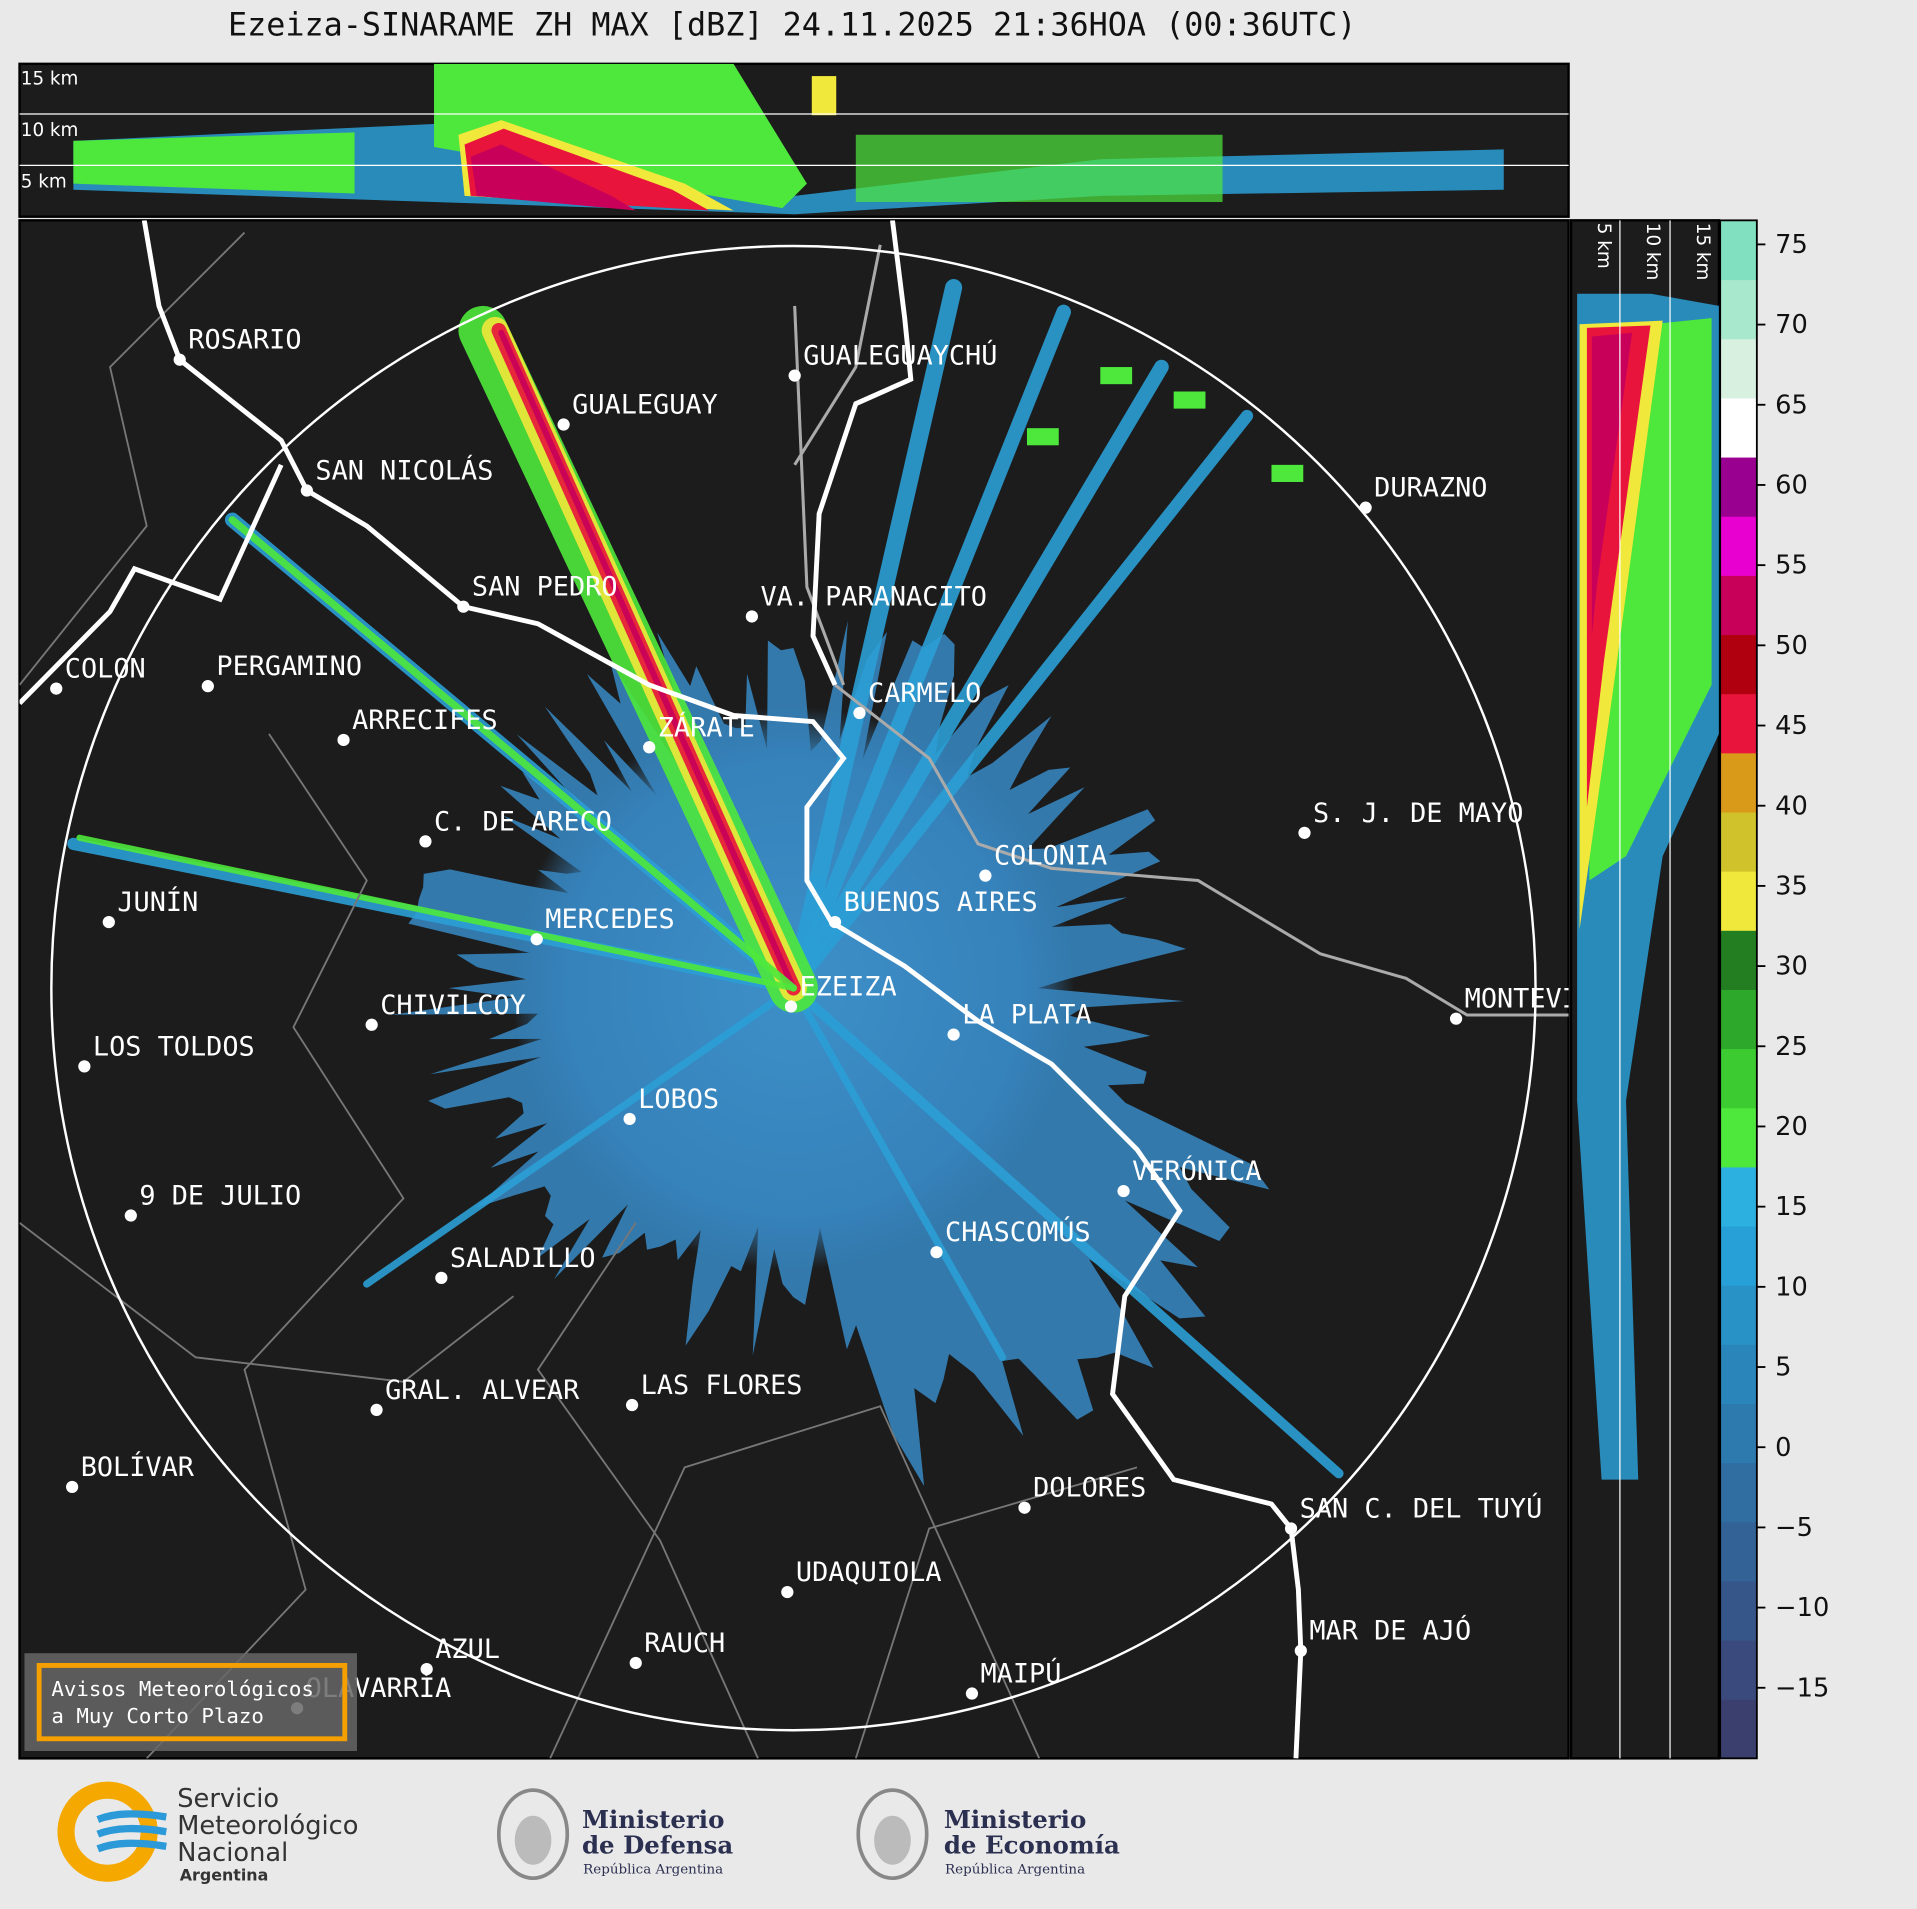 The width and height of the screenshot is (1917, 1909). I want to click on colorbar-tick-label: 5, so click(1783, 1368).